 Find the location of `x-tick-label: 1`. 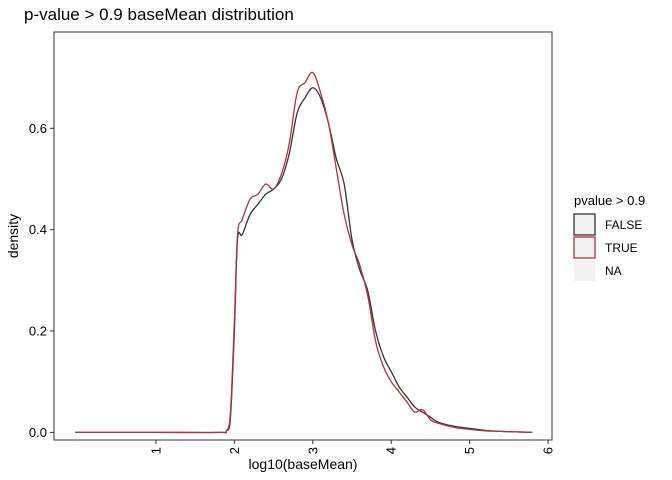

x-tick-label: 1 is located at coordinates (155, 450).